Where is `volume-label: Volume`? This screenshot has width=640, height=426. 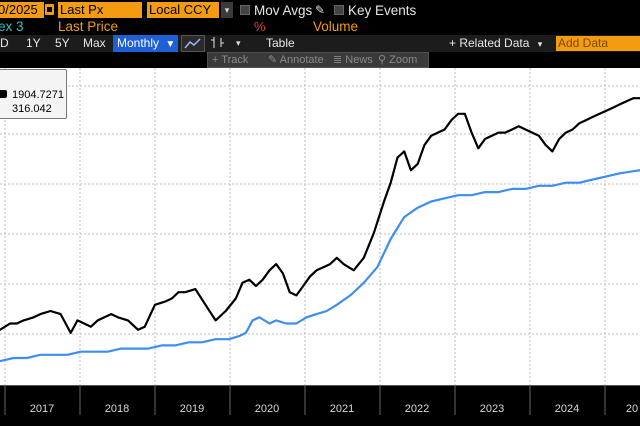 volume-label: Volume is located at coordinates (336, 26).